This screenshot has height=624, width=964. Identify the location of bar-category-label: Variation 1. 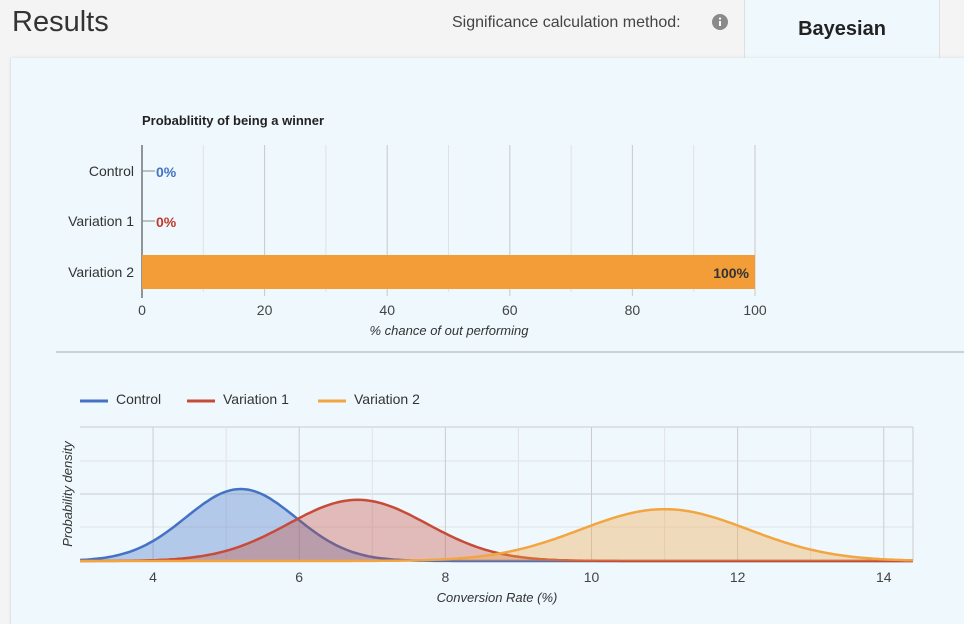
(101, 221).